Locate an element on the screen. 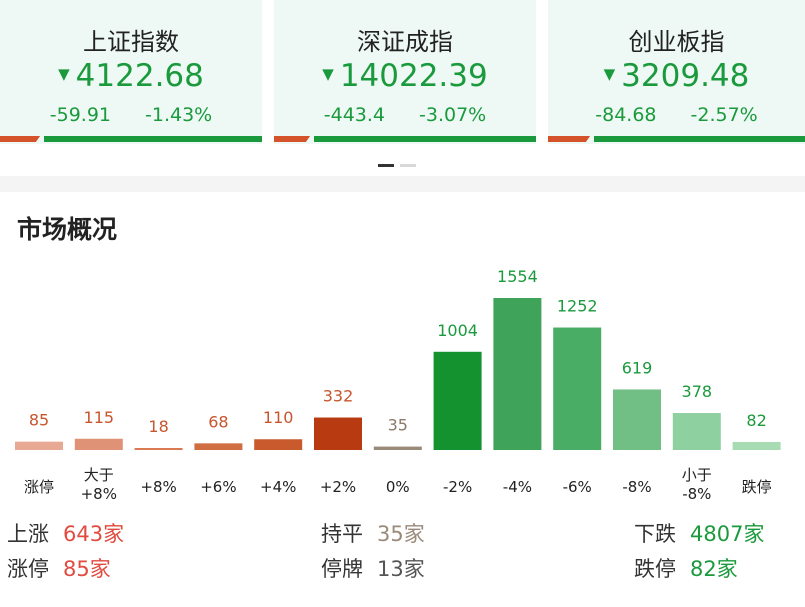  category-label: 大于+8% is located at coordinates (99, 484).